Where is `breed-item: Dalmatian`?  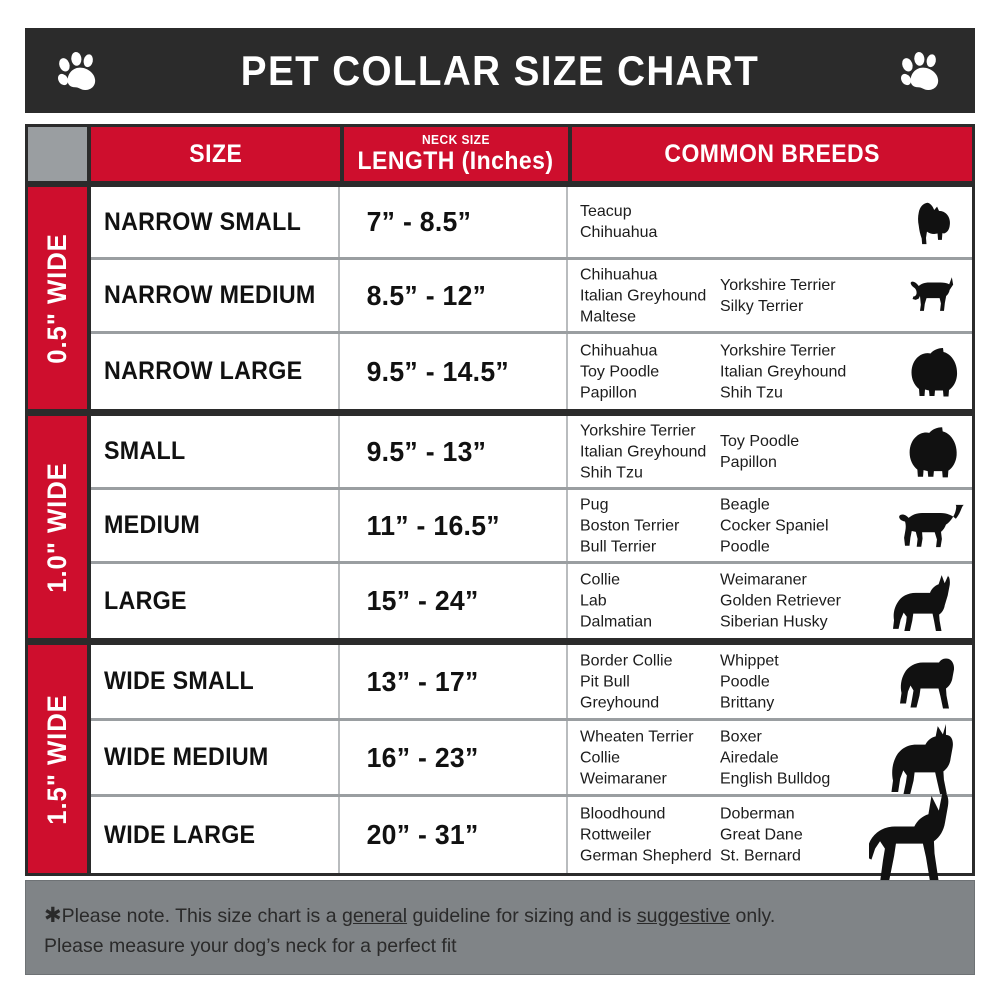
breed-item: Dalmatian is located at coordinates (616, 622).